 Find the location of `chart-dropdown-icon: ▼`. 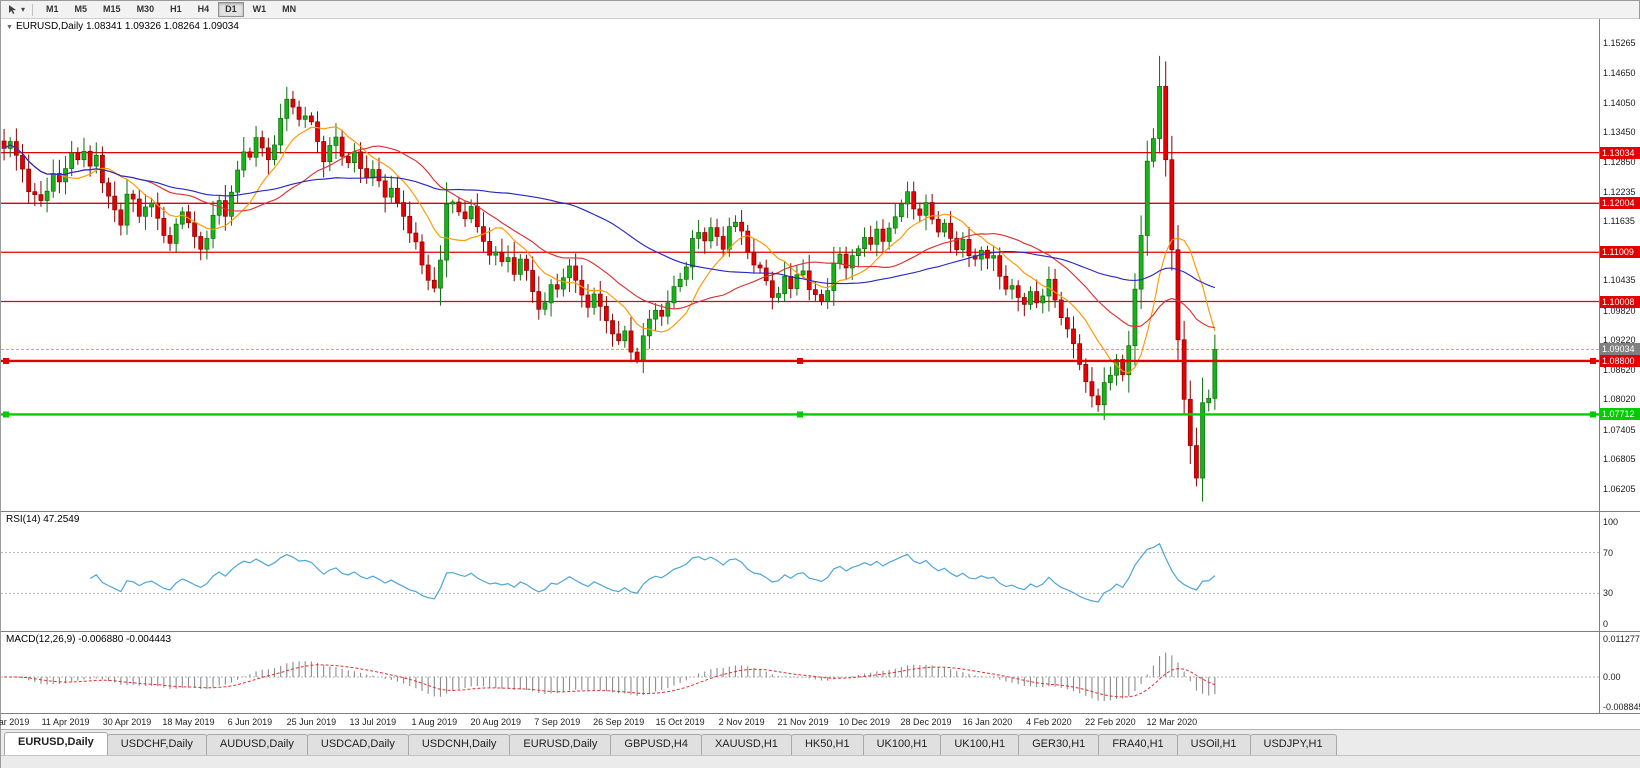

chart-dropdown-icon: ▼ is located at coordinates (9, 27).